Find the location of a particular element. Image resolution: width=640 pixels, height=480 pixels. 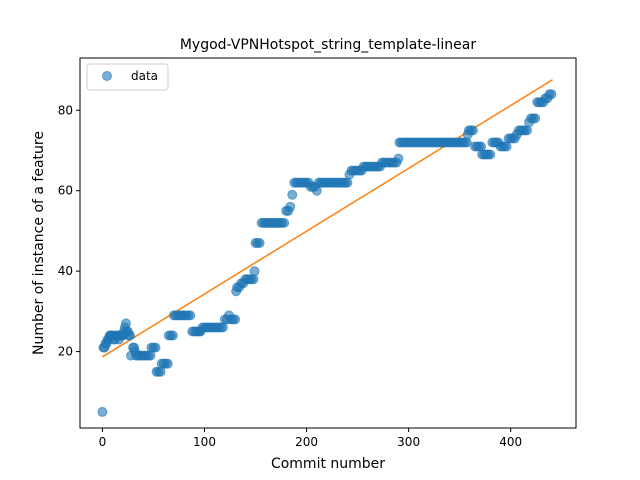

y-axis-ticks: 20 40 60 80 is located at coordinates (69, 231).